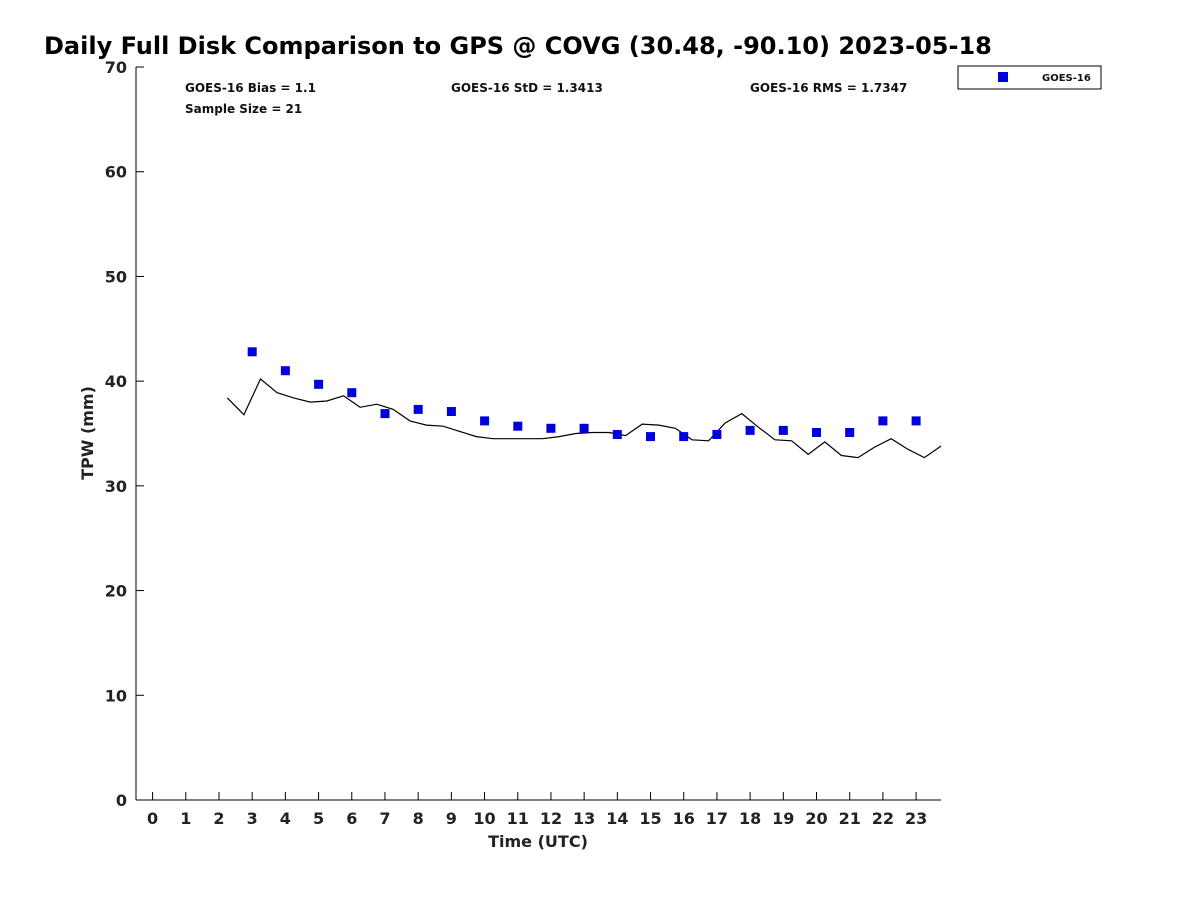 The width and height of the screenshot is (1200, 900). Describe the element at coordinates (243, 109) in the screenshot. I see `stat-sample-size: Sample Size = 21` at that location.